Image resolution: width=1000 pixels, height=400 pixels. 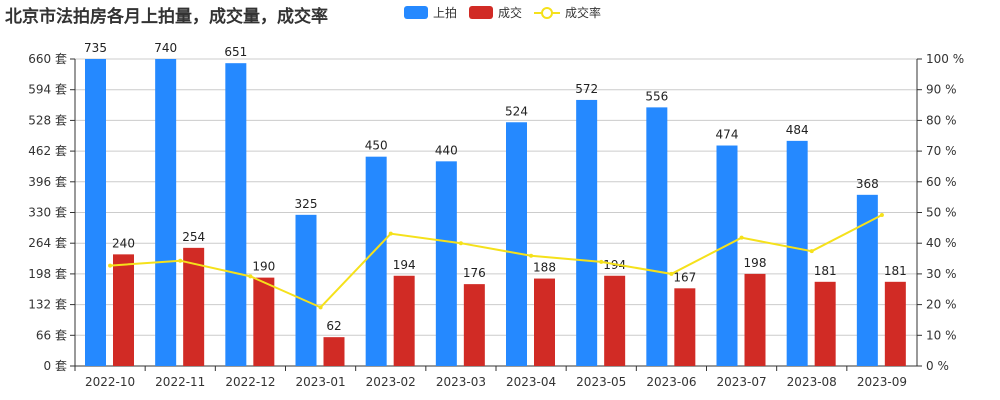 I want to click on x-tick-label: 2023-05, so click(x=601, y=382).